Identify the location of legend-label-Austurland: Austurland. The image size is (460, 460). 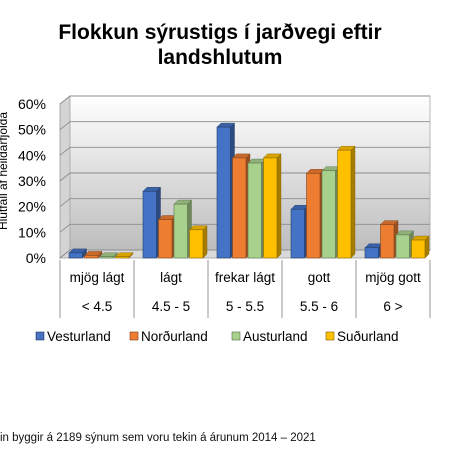
(275, 336).